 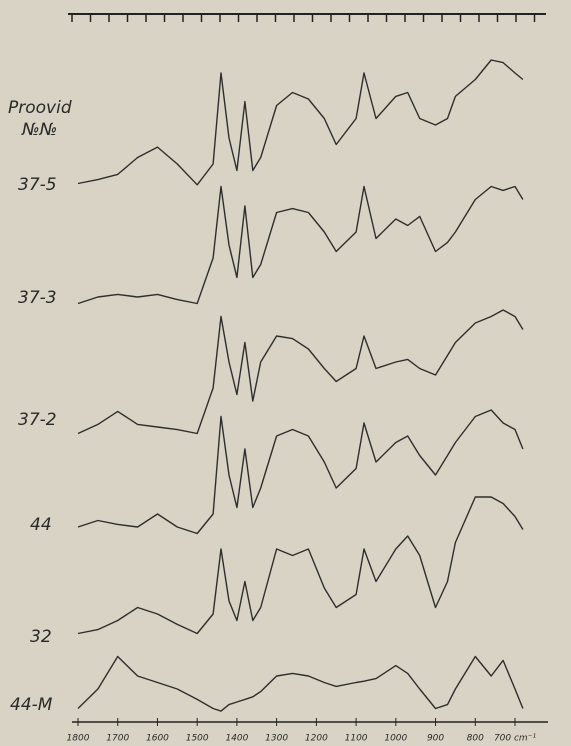 I want to click on x-tick-label: 1600, so click(x=157, y=739).